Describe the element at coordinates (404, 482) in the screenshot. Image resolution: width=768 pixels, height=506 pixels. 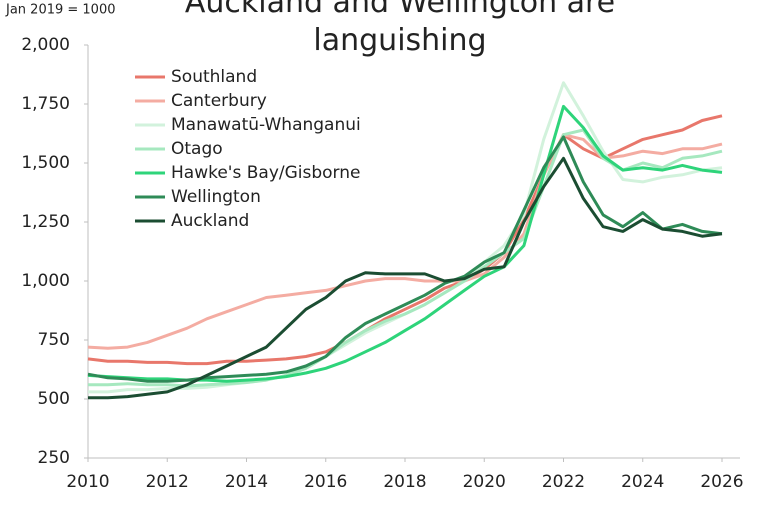
I see `x-tick-label: 2018` at that location.